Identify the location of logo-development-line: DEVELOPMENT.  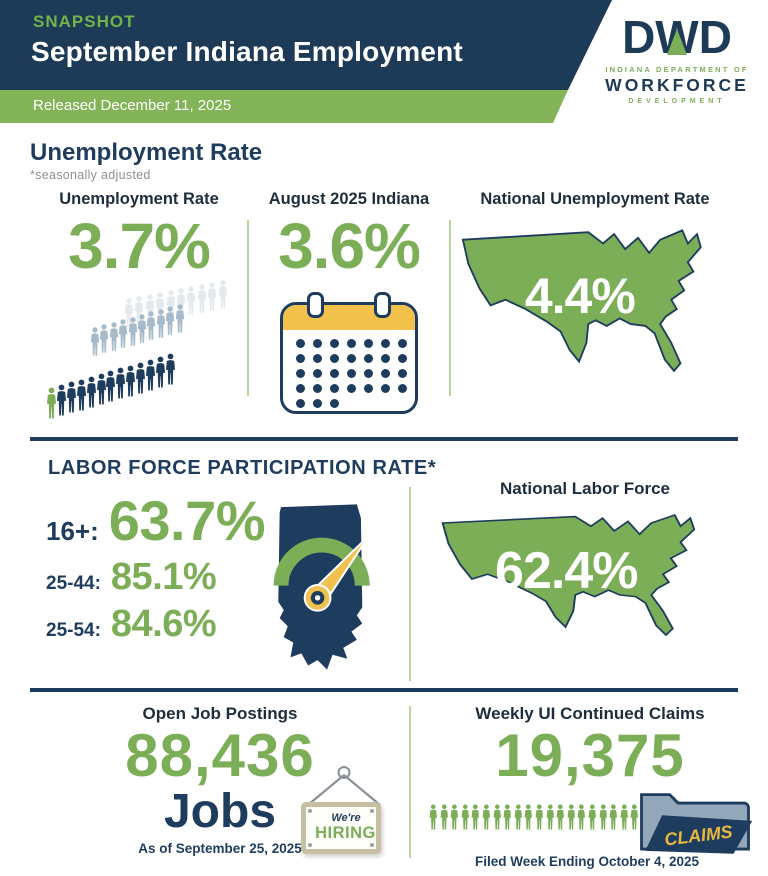
(677, 101).